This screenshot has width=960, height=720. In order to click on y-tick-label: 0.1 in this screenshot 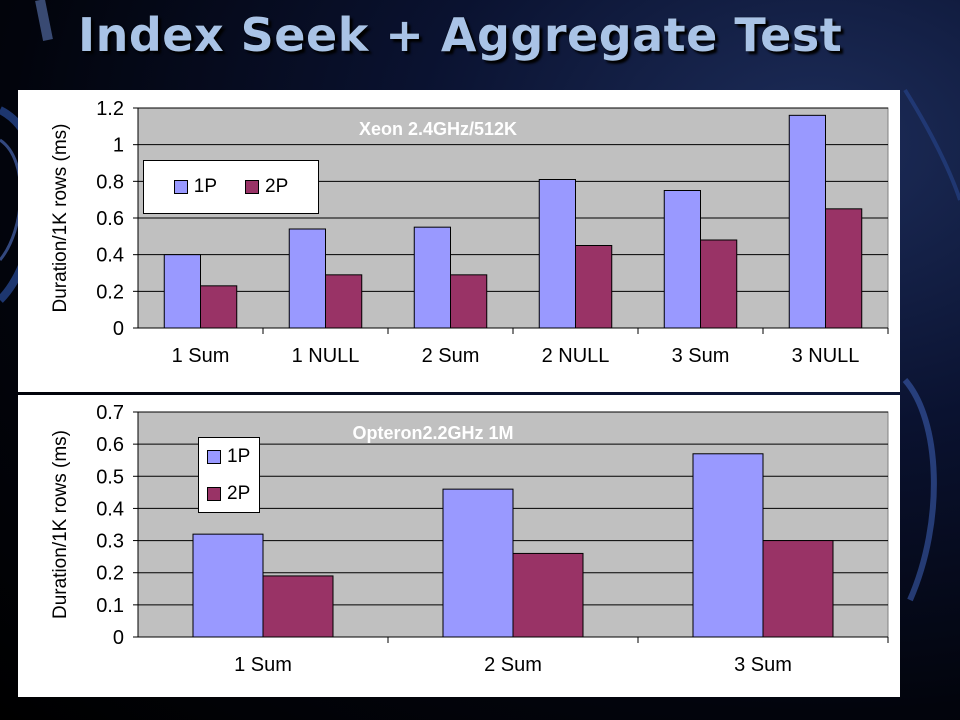, I will do `click(110, 606)`.